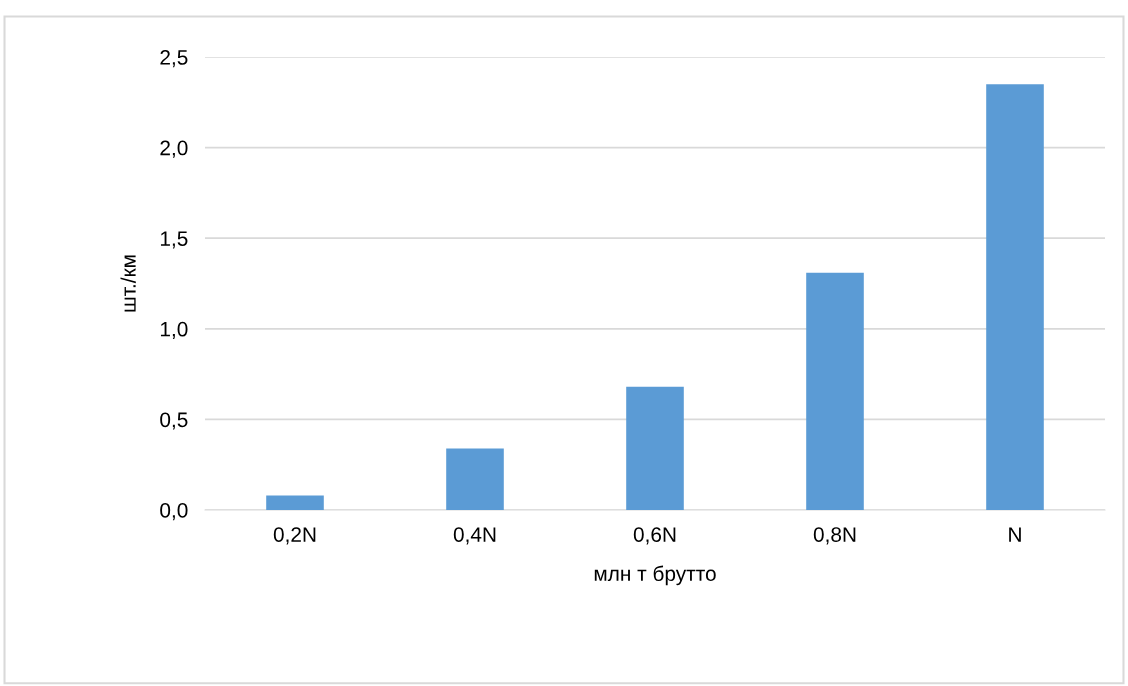 The height and width of the screenshot is (686, 1128). Describe the element at coordinates (128, 283) in the screenshot. I see `y-axis-title: шт./км` at that location.